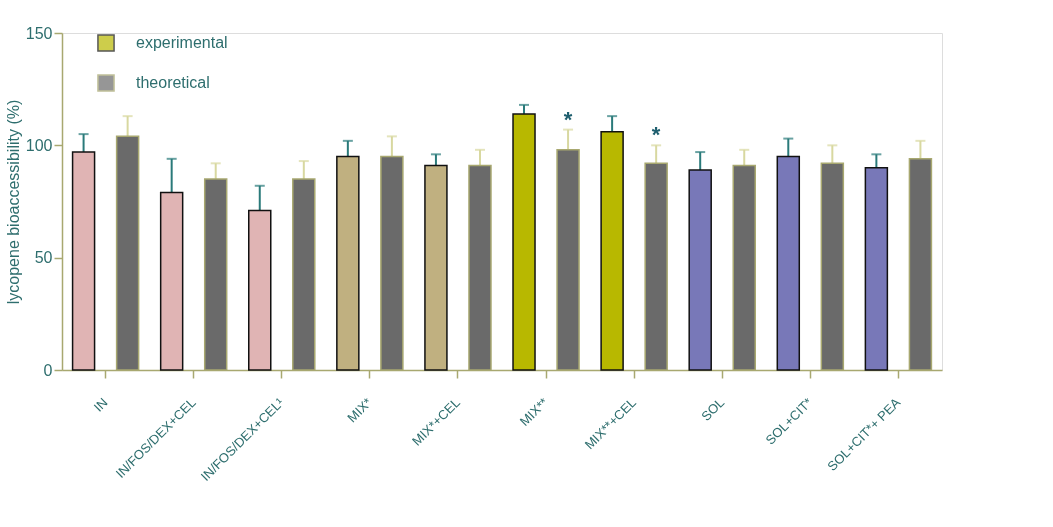 The image size is (1053, 527). I want to click on y-tick-label: 150, so click(39, 33).